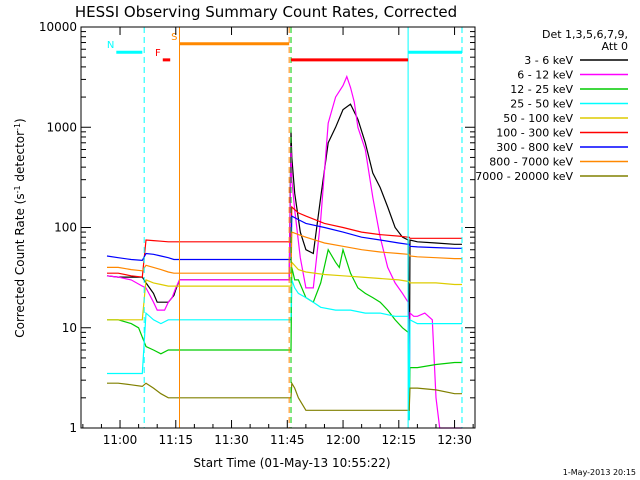 The height and width of the screenshot is (480, 640). Describe the element at coordinates (531, 162) in the screenshot. I see `legend-label-7: 800 - 7000 keV` at that location.